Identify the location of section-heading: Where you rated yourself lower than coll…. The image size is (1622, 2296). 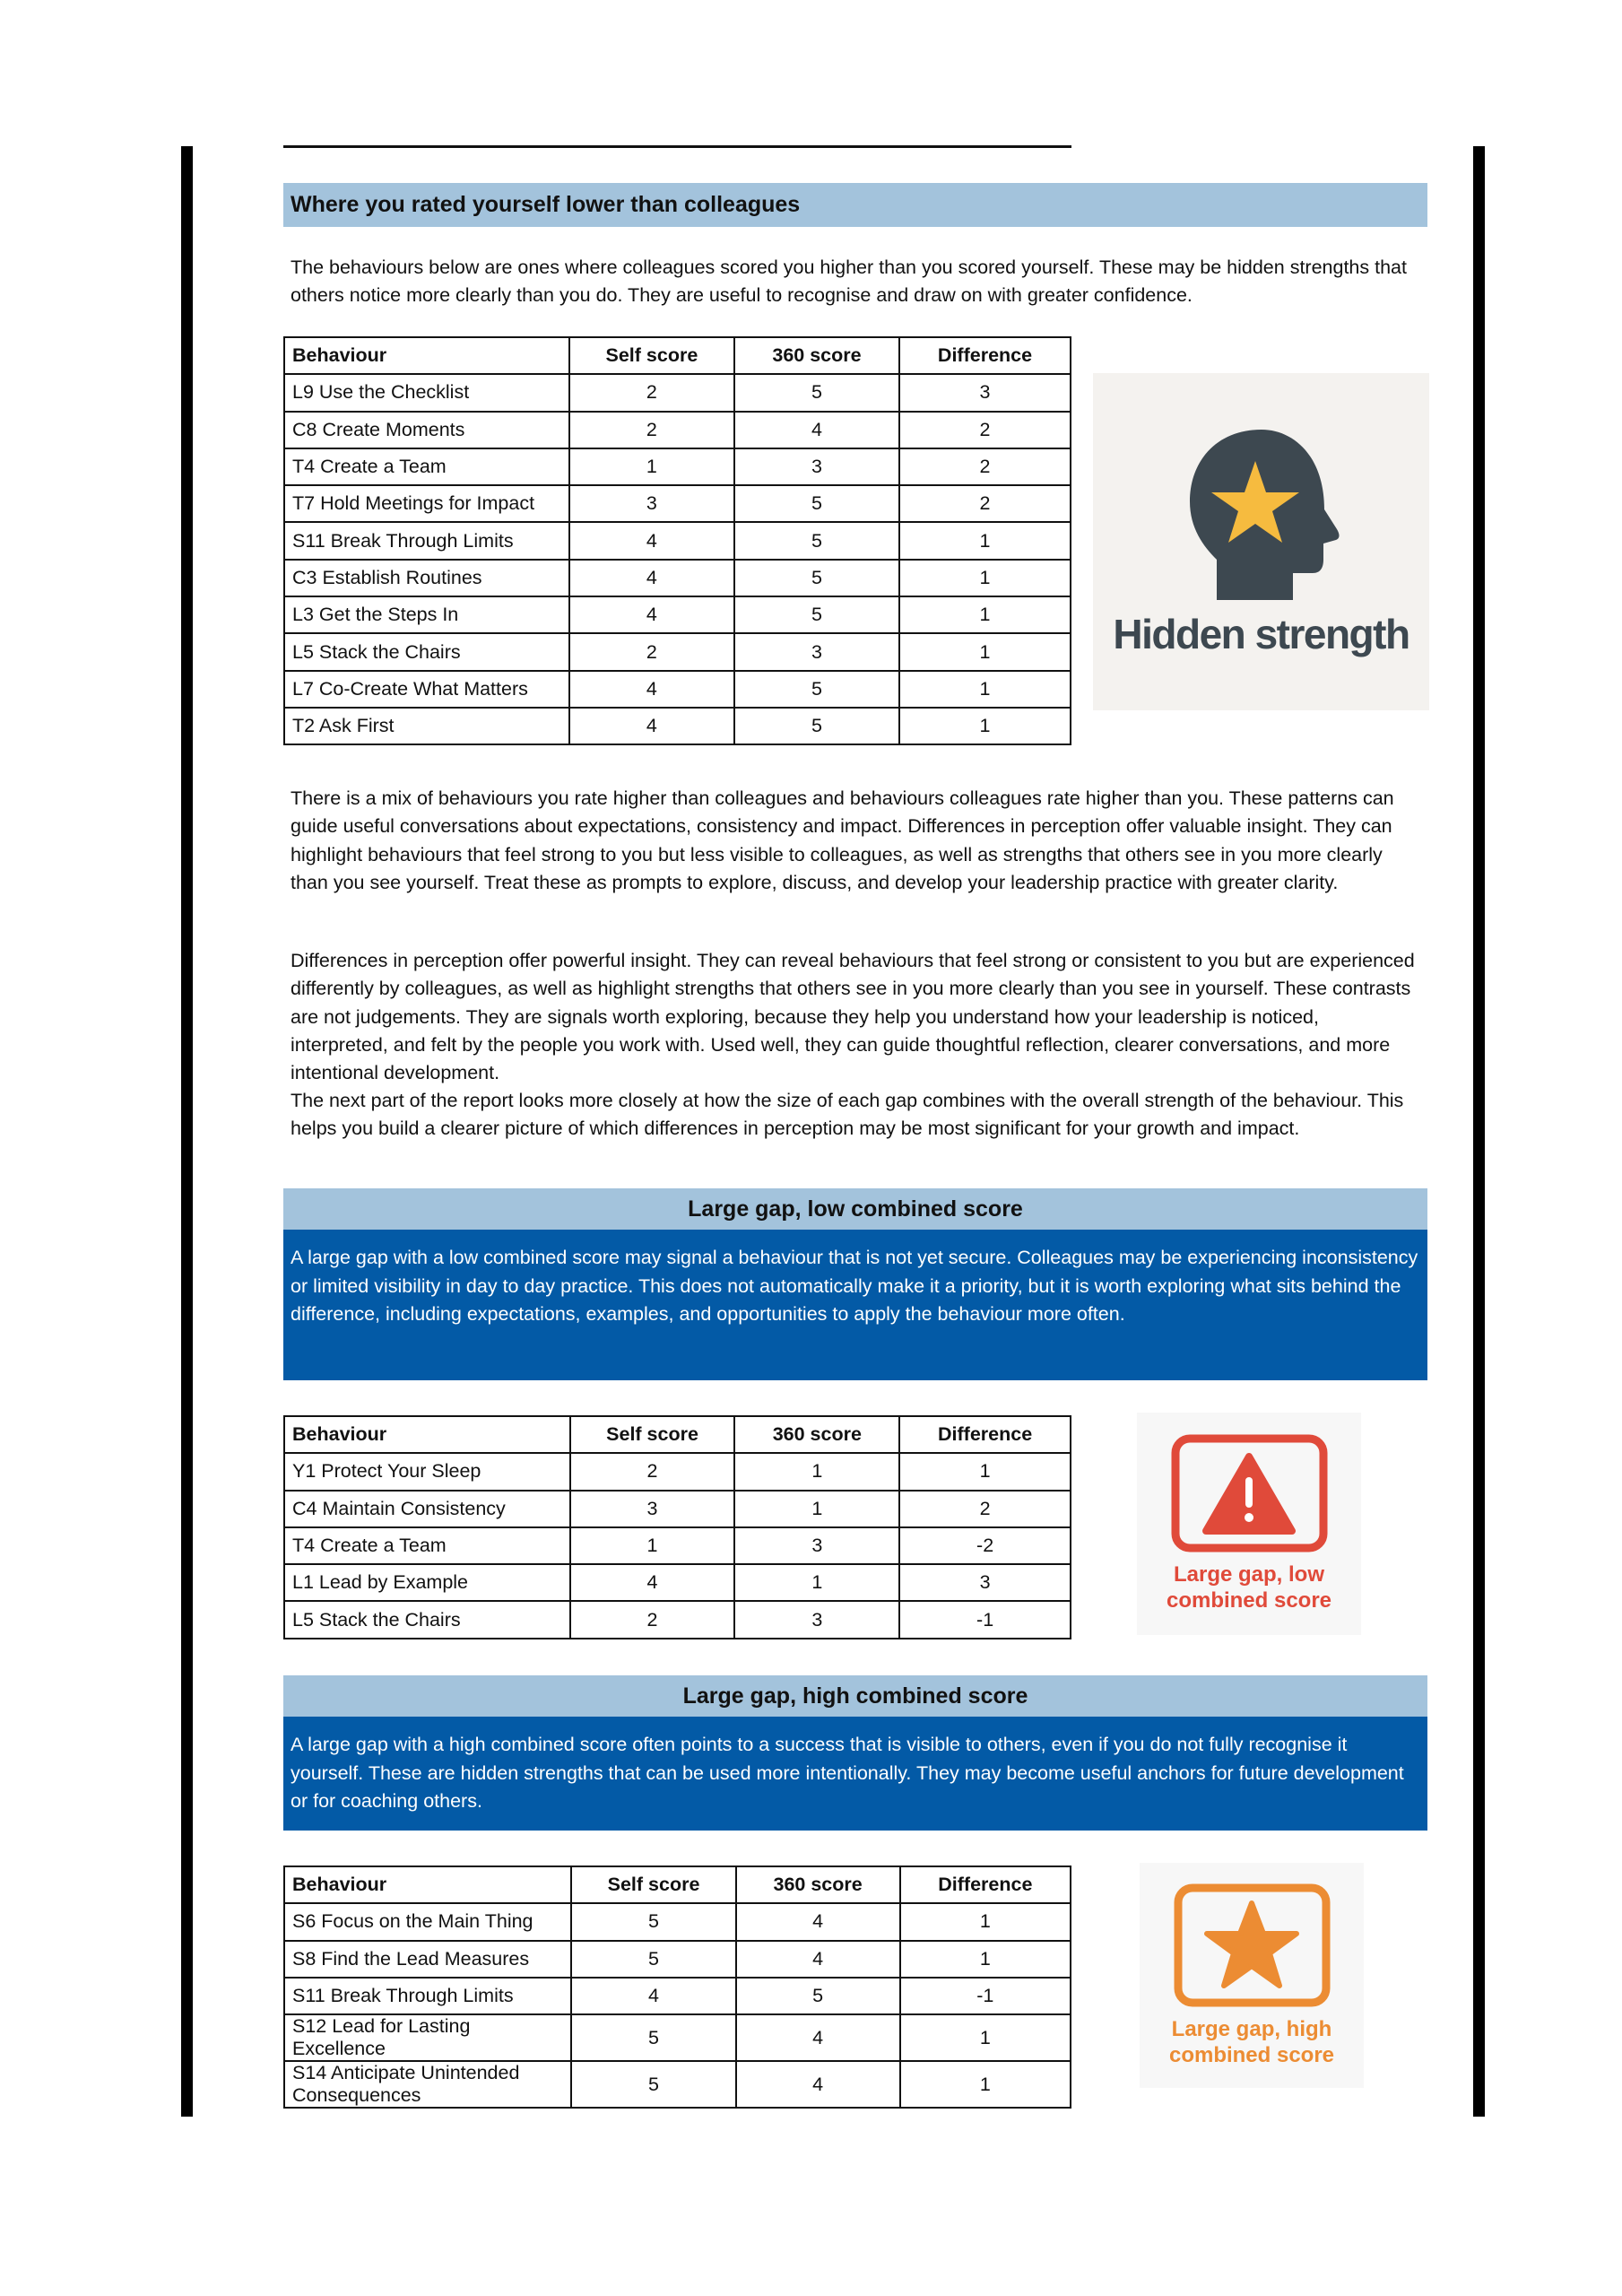
(855, 205).